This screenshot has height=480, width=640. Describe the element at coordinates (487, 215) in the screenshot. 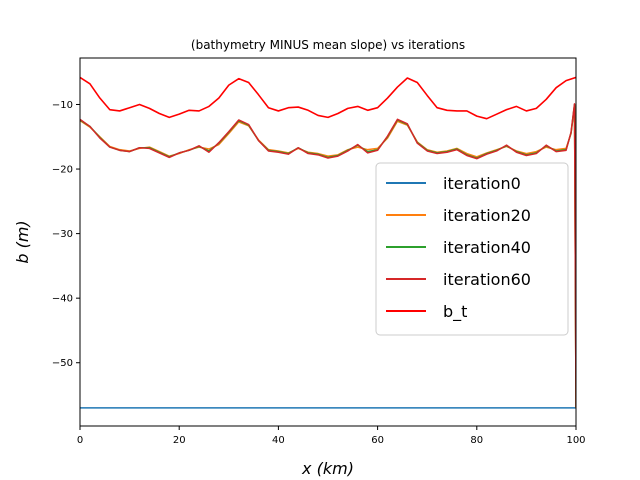

I see `legend-label-iteration20: iteration20` at that location.